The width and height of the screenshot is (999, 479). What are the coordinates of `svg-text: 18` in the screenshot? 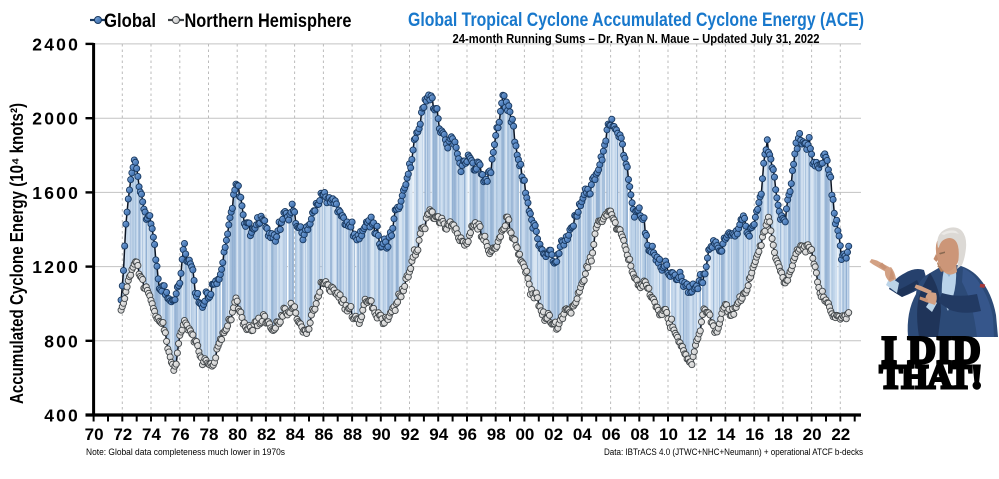 It's located at (783, 434).